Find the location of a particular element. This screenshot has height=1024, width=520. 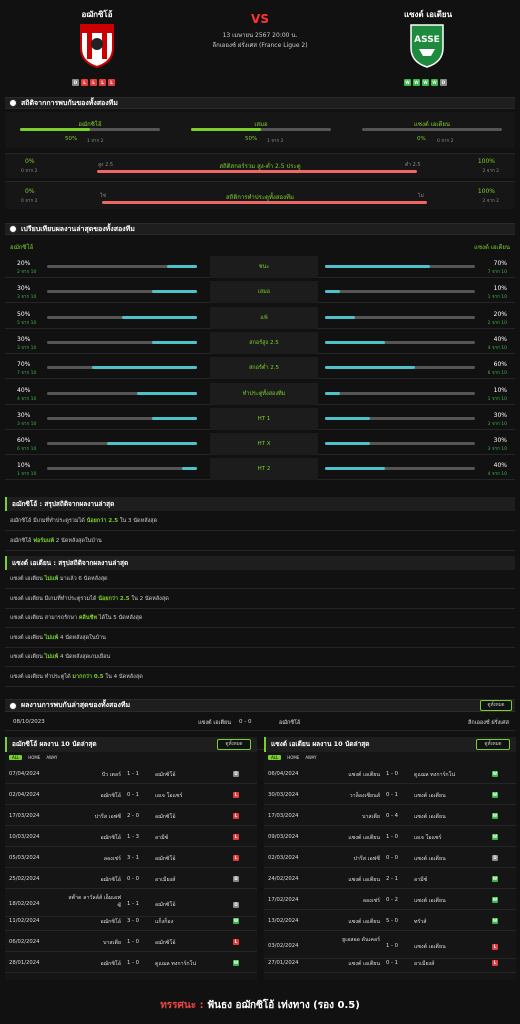

away-count: 6 จาก 10 is located at coordinates (497, 374).